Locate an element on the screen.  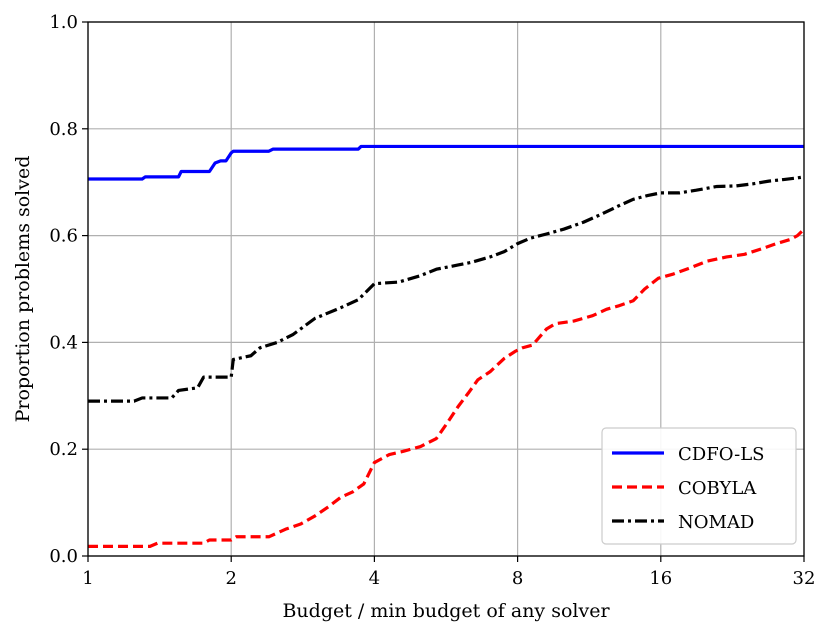
y-tick-label: 0.0 is located at coordinates (63, 556).